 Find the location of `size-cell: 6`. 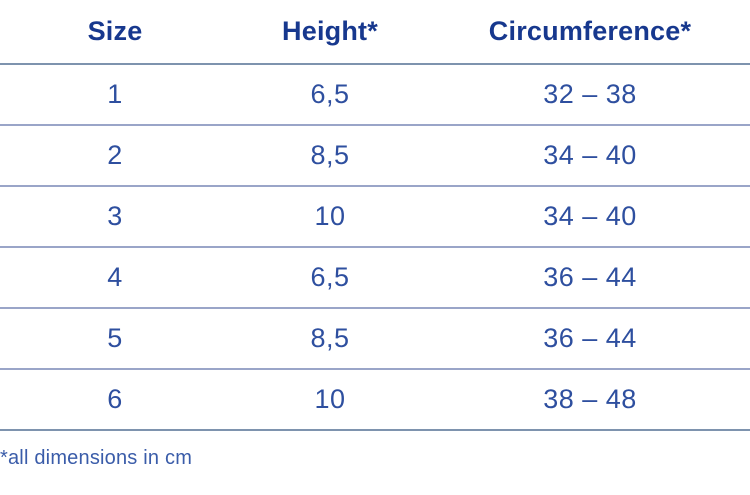

size-cell: 6 is located at coordinates (115, 399).